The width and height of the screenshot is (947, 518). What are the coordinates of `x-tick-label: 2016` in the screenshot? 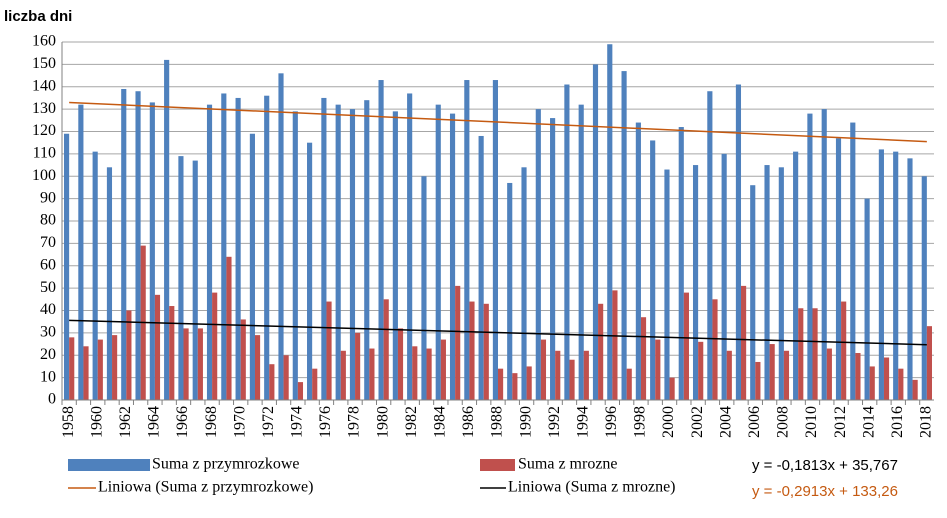 It's located at (897, 422).